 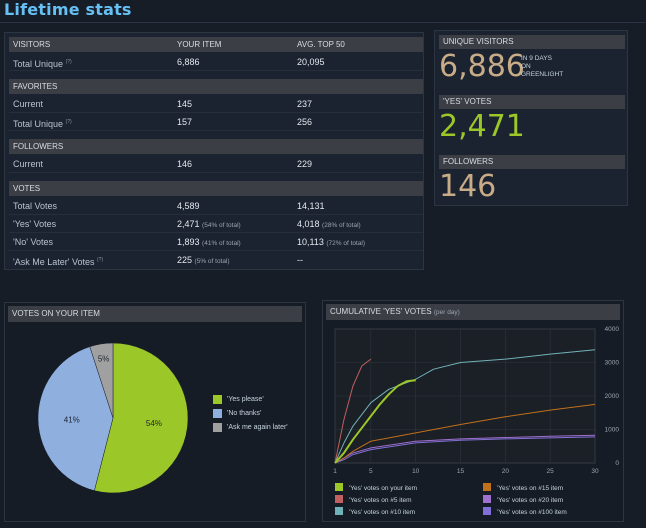 I want to click on value-text: 4,018, so click(x=308, y=224).